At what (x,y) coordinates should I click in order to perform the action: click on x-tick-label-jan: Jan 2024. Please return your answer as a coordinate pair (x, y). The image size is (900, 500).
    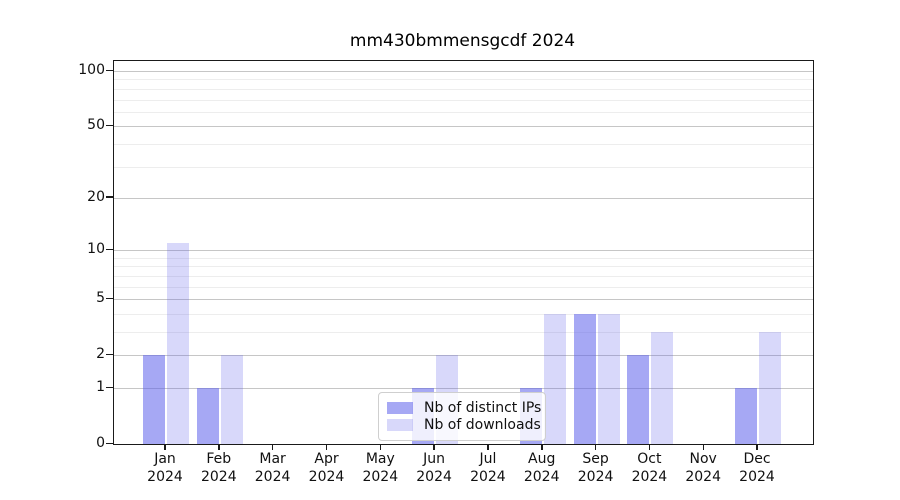
    Looking at the image, I should click on (165, 468).